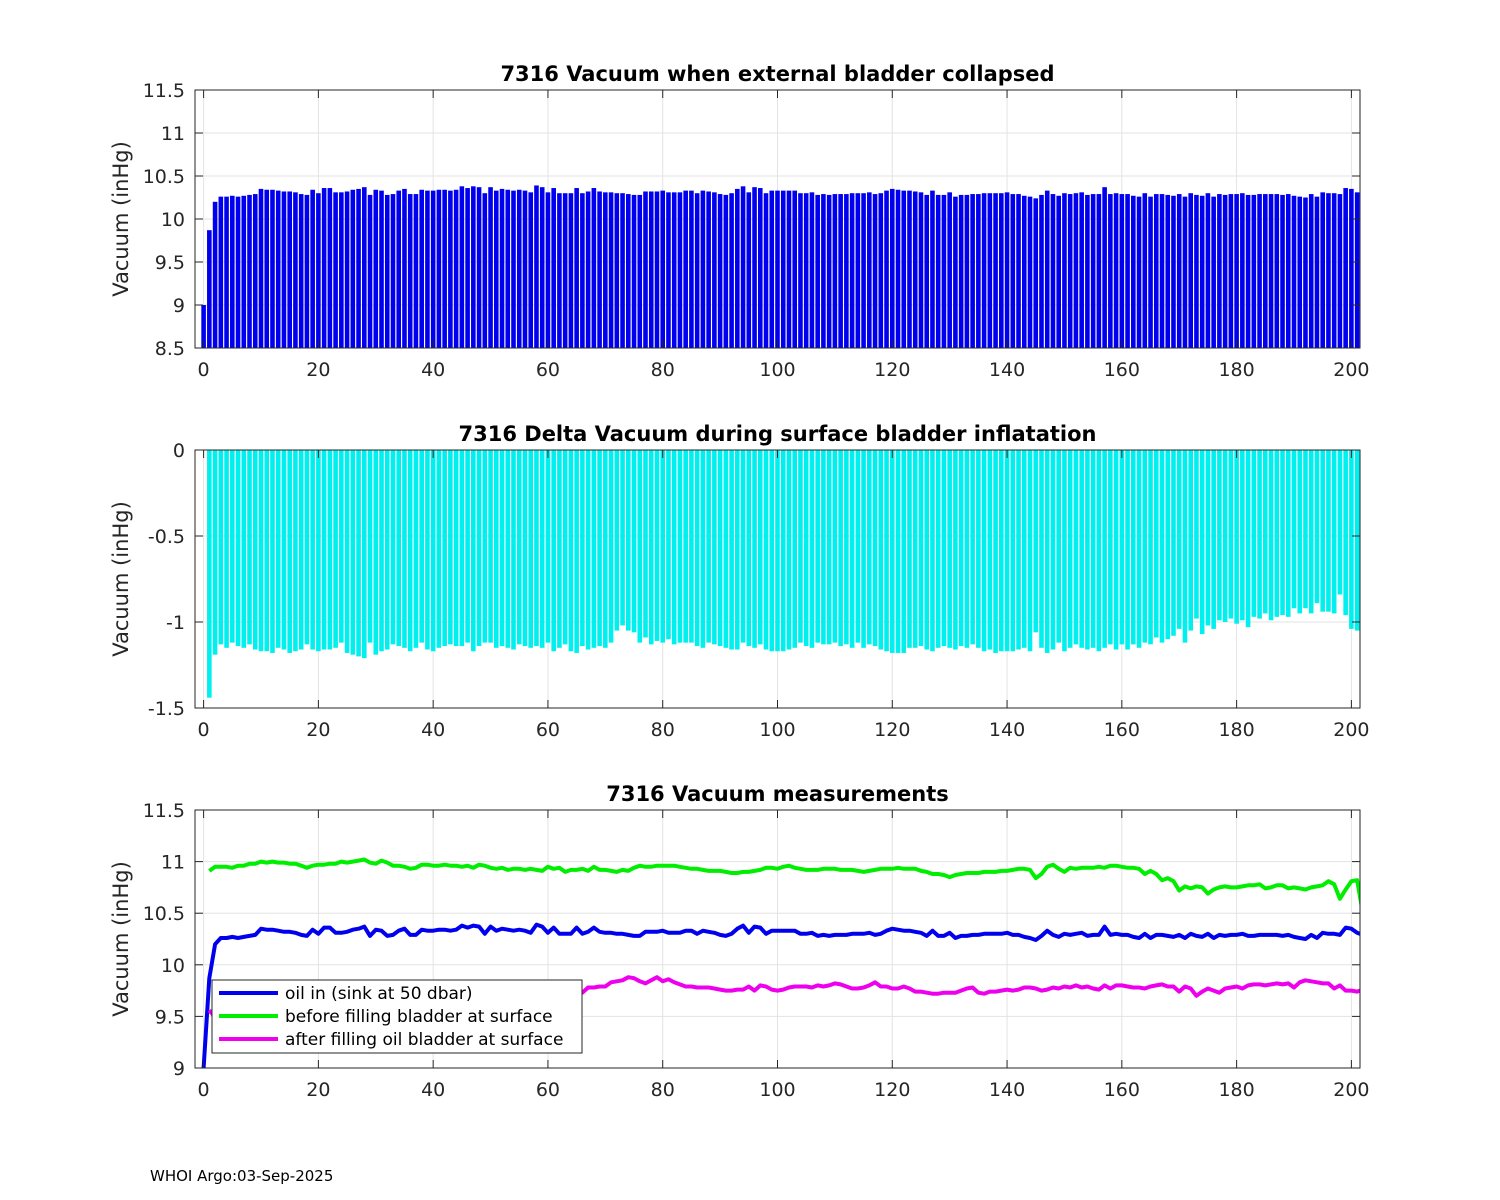 The image size is (1500, 1200). What do you see at coordinates (179, 451) in the screenshot?
I see `y-tick-label: 0` at bounding box center [179, 451].